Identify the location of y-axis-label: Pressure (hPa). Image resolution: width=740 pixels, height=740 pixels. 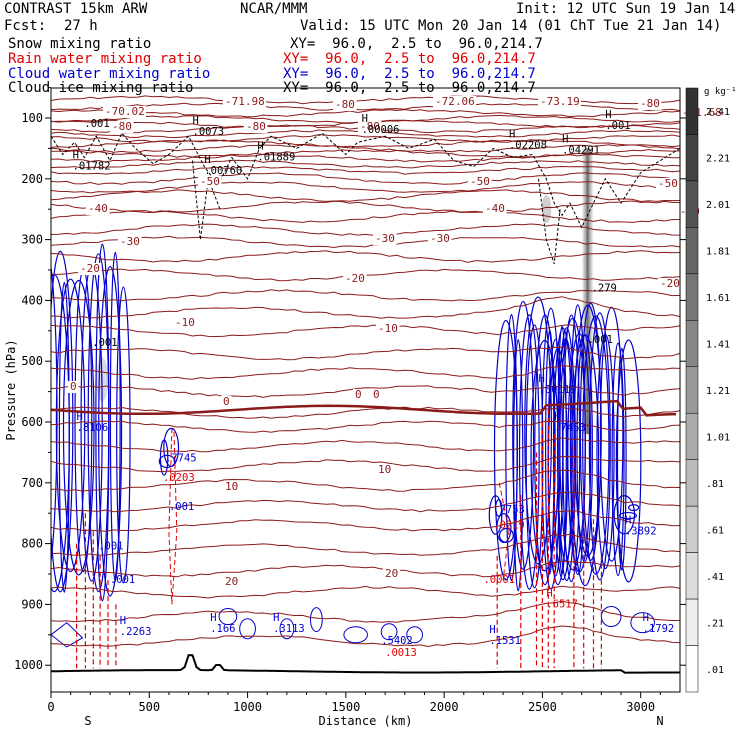
(11, 389).